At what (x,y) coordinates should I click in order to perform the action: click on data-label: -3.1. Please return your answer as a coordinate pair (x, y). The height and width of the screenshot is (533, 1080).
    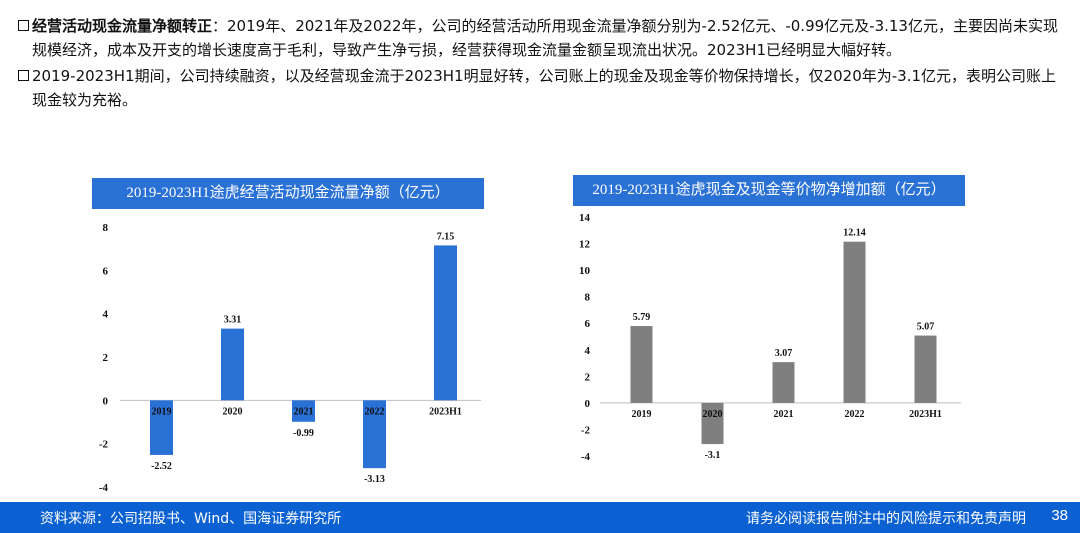
    Looking at the image, I should click on (713, 455).